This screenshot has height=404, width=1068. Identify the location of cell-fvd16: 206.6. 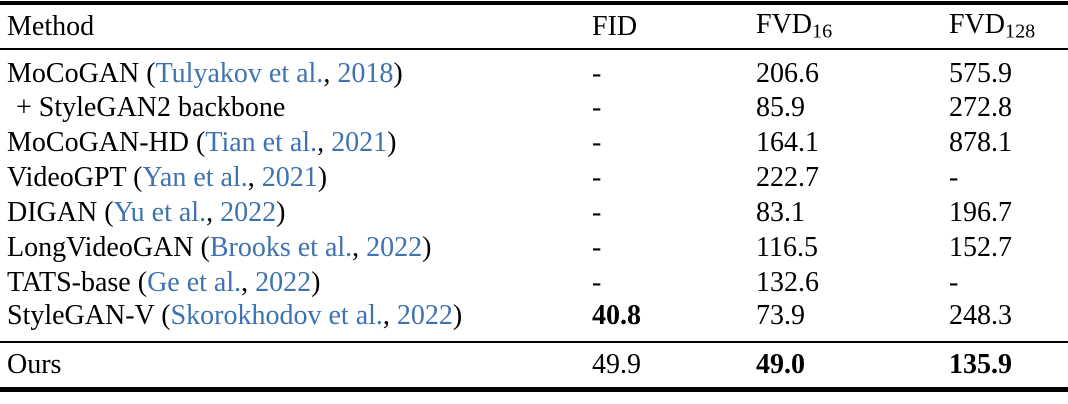
(787, 73).